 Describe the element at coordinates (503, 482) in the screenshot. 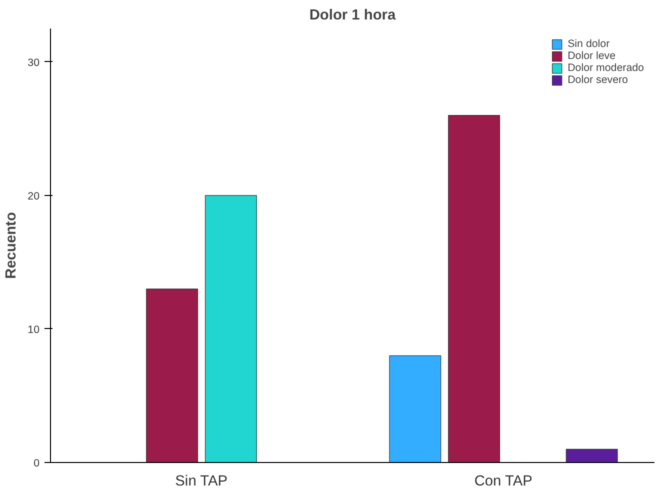

I see `x-tick-label: Con TAP` at that location.